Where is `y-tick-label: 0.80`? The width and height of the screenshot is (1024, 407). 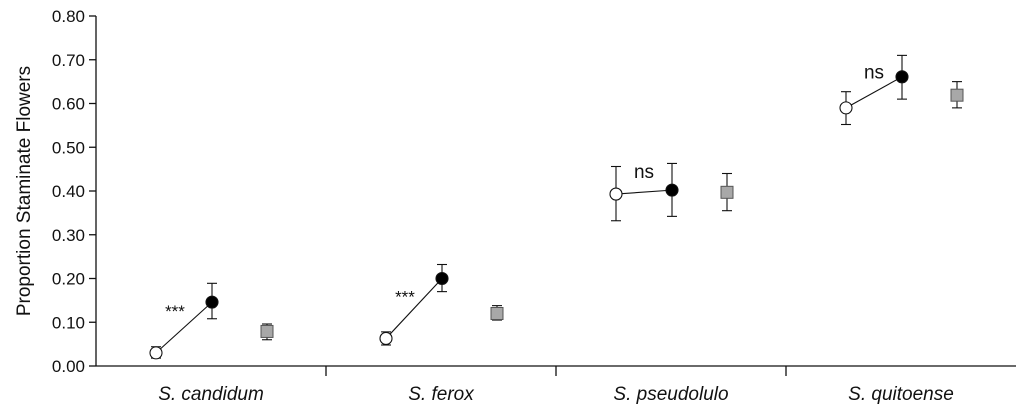 y-tick-label: 0.80 is located at coordinates (68, 16).